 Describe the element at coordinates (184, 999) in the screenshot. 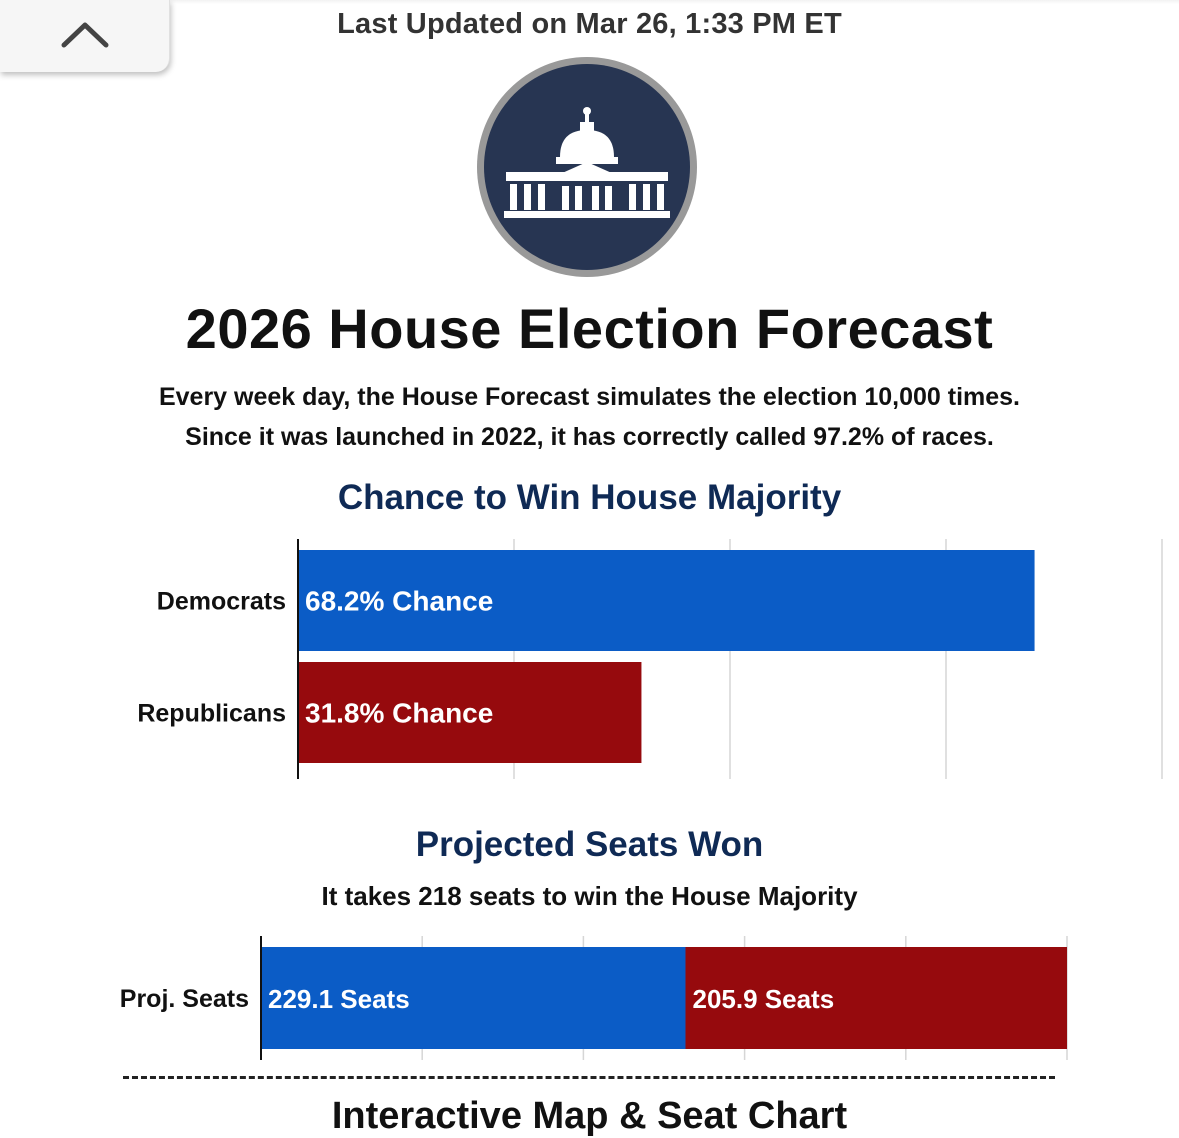

I see `category-label: Proj. Seats` at that location.